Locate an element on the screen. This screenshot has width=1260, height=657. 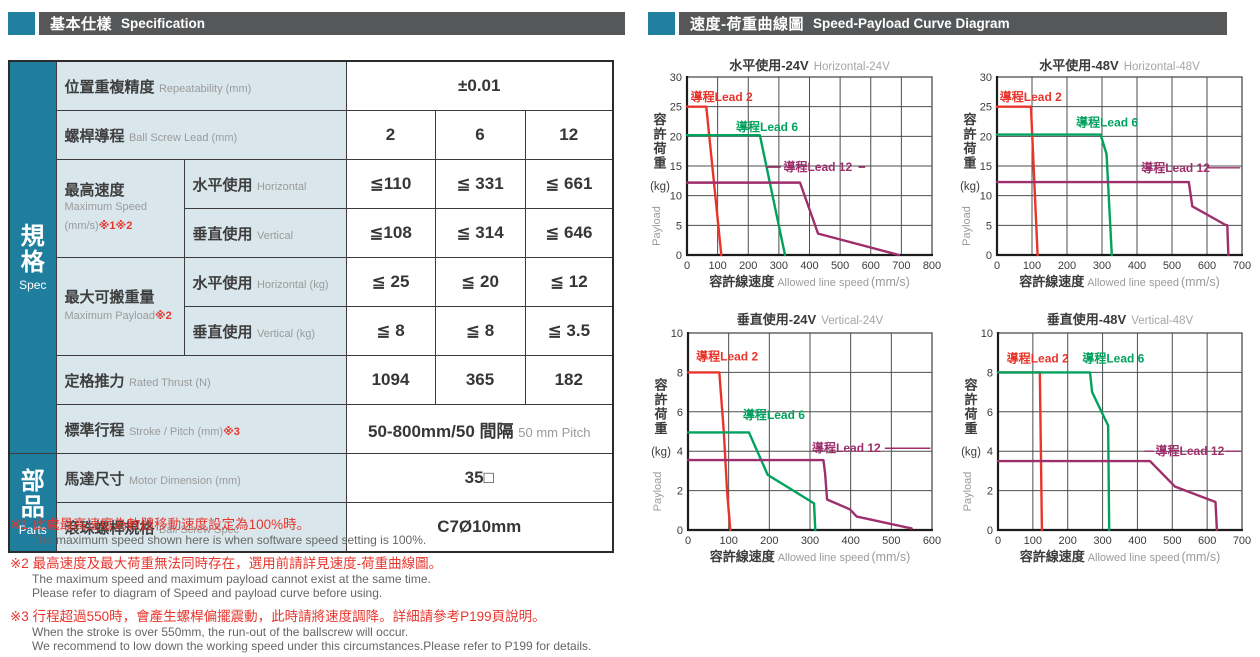
payload-horizontal-label: 水平使用 Horizontal (kg) is located at coordinates (265, 282).